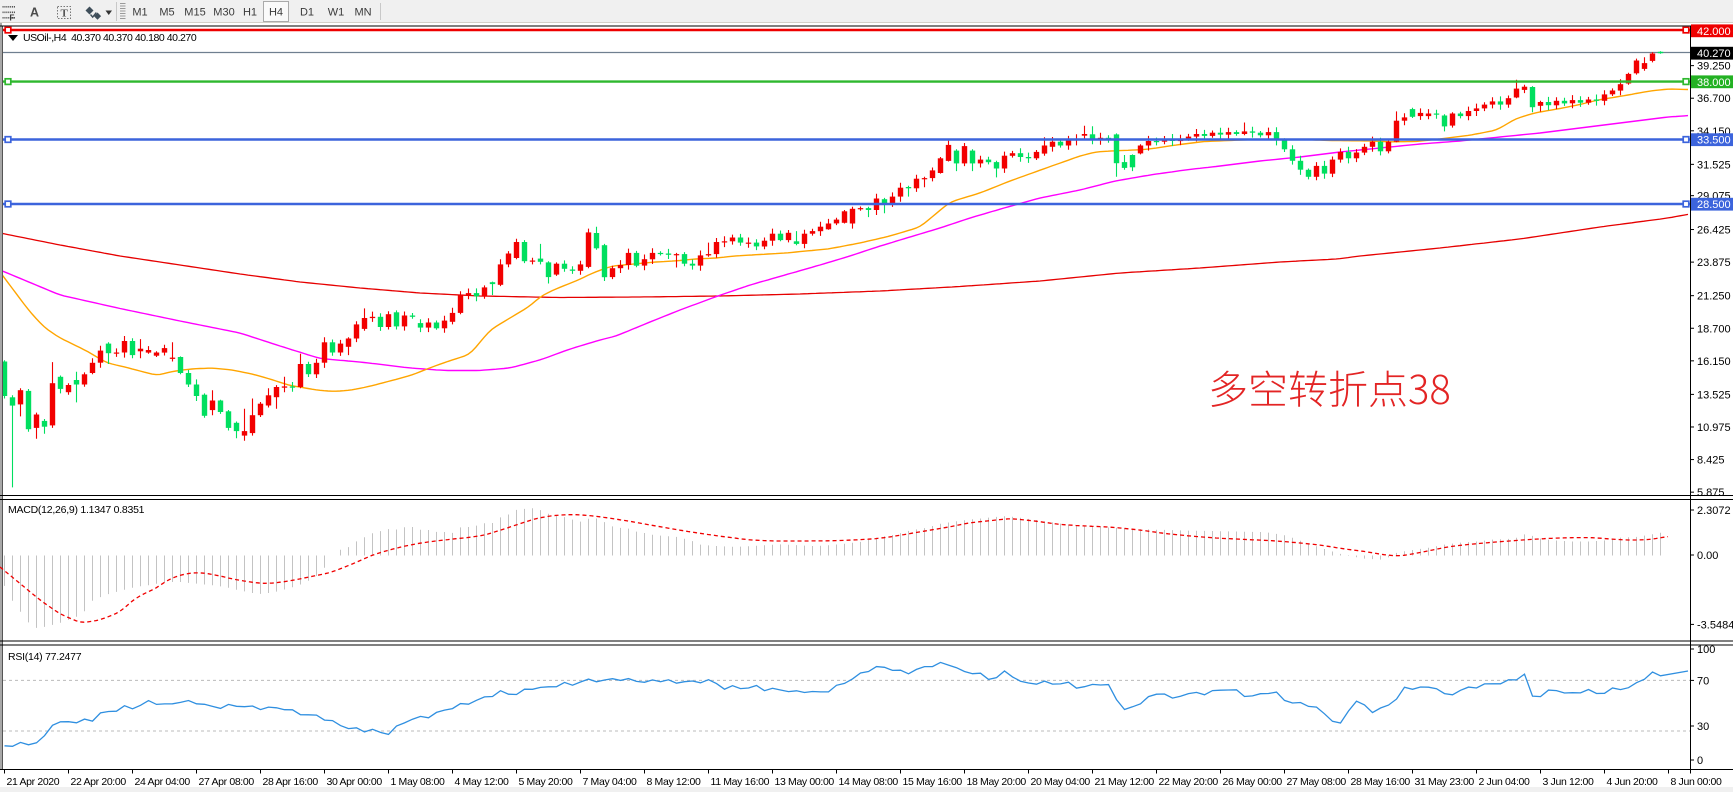  Describe the element at coordinates (1714, 32) in the screenshot. I see `svg-text: 42.000` at that location.